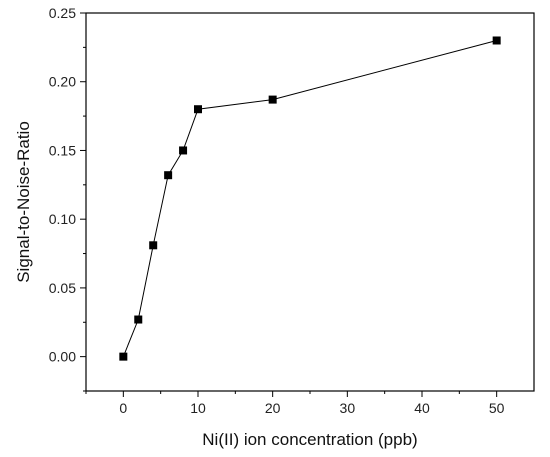 Image resolution: width=550 pixels, height=457 pixels. What do you see at coordinates (123, 408) in the screenshot?
I see `x-tick-label: 0` at bounding box center [123, 408].